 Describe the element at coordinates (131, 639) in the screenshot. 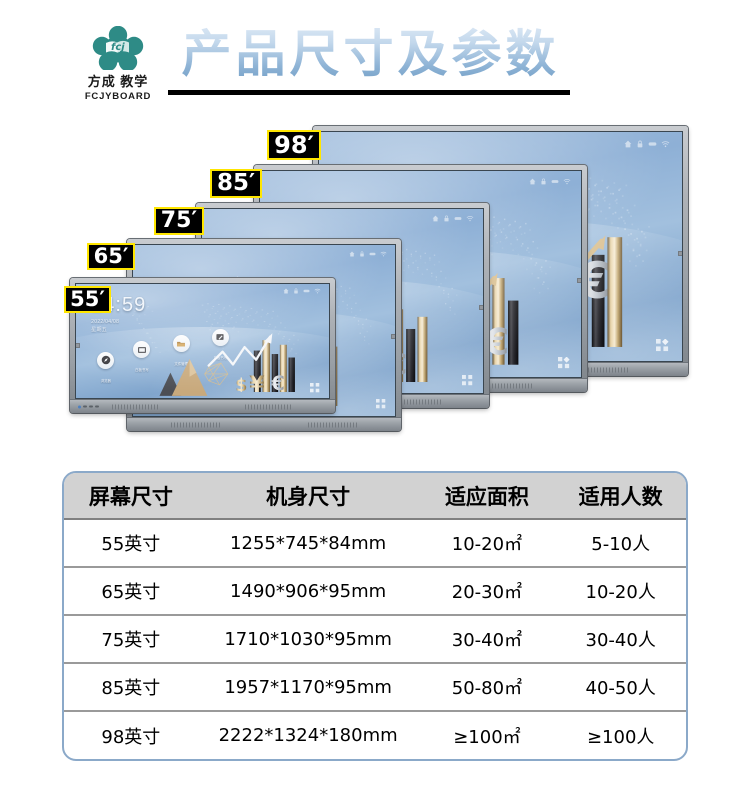

I see `cell-screen-size: 75英寸` at that location.